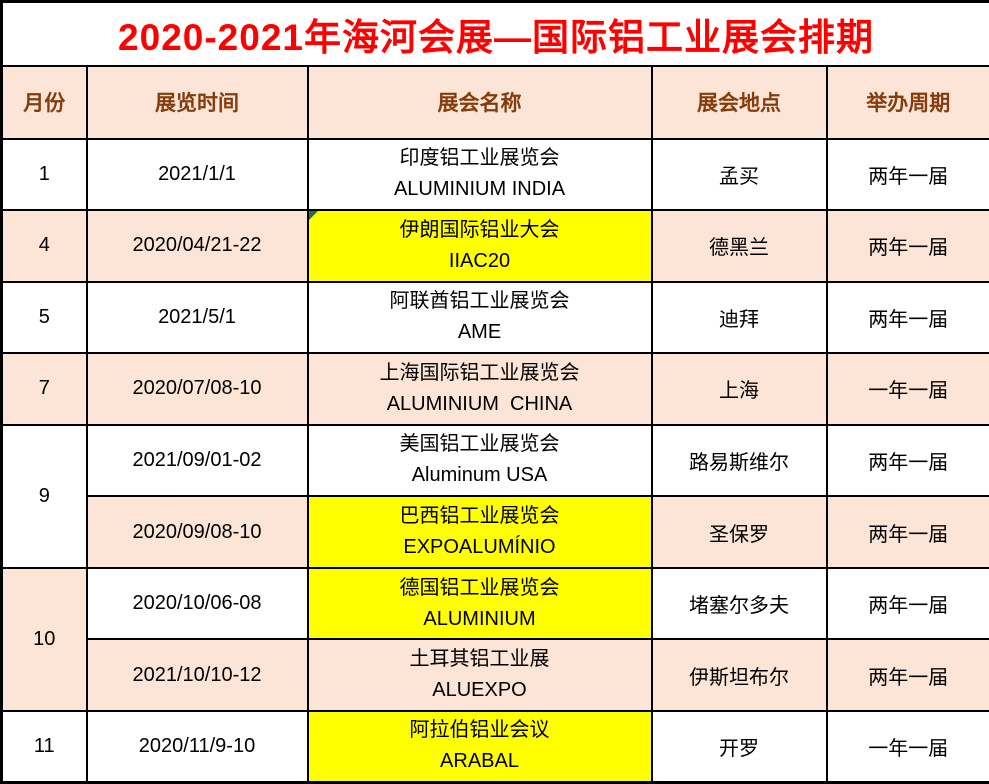 This screenshot has height=784, width=989. Describe the element at coordinates (197, 603) in the screenshot. I see `cell-time: 2020/10/06-08` at that location.